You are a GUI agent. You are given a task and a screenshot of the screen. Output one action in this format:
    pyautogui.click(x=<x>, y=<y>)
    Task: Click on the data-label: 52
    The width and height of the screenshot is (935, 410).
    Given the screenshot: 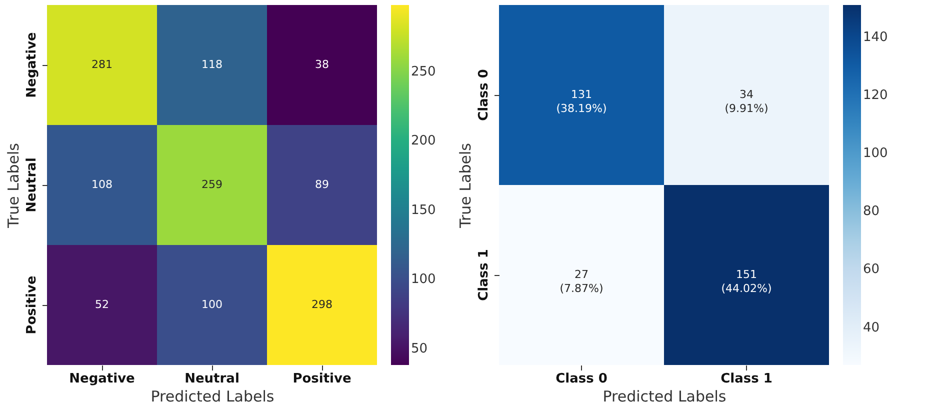 What is the action you would take?
    pyautogui.click(x=102, y=304)
    